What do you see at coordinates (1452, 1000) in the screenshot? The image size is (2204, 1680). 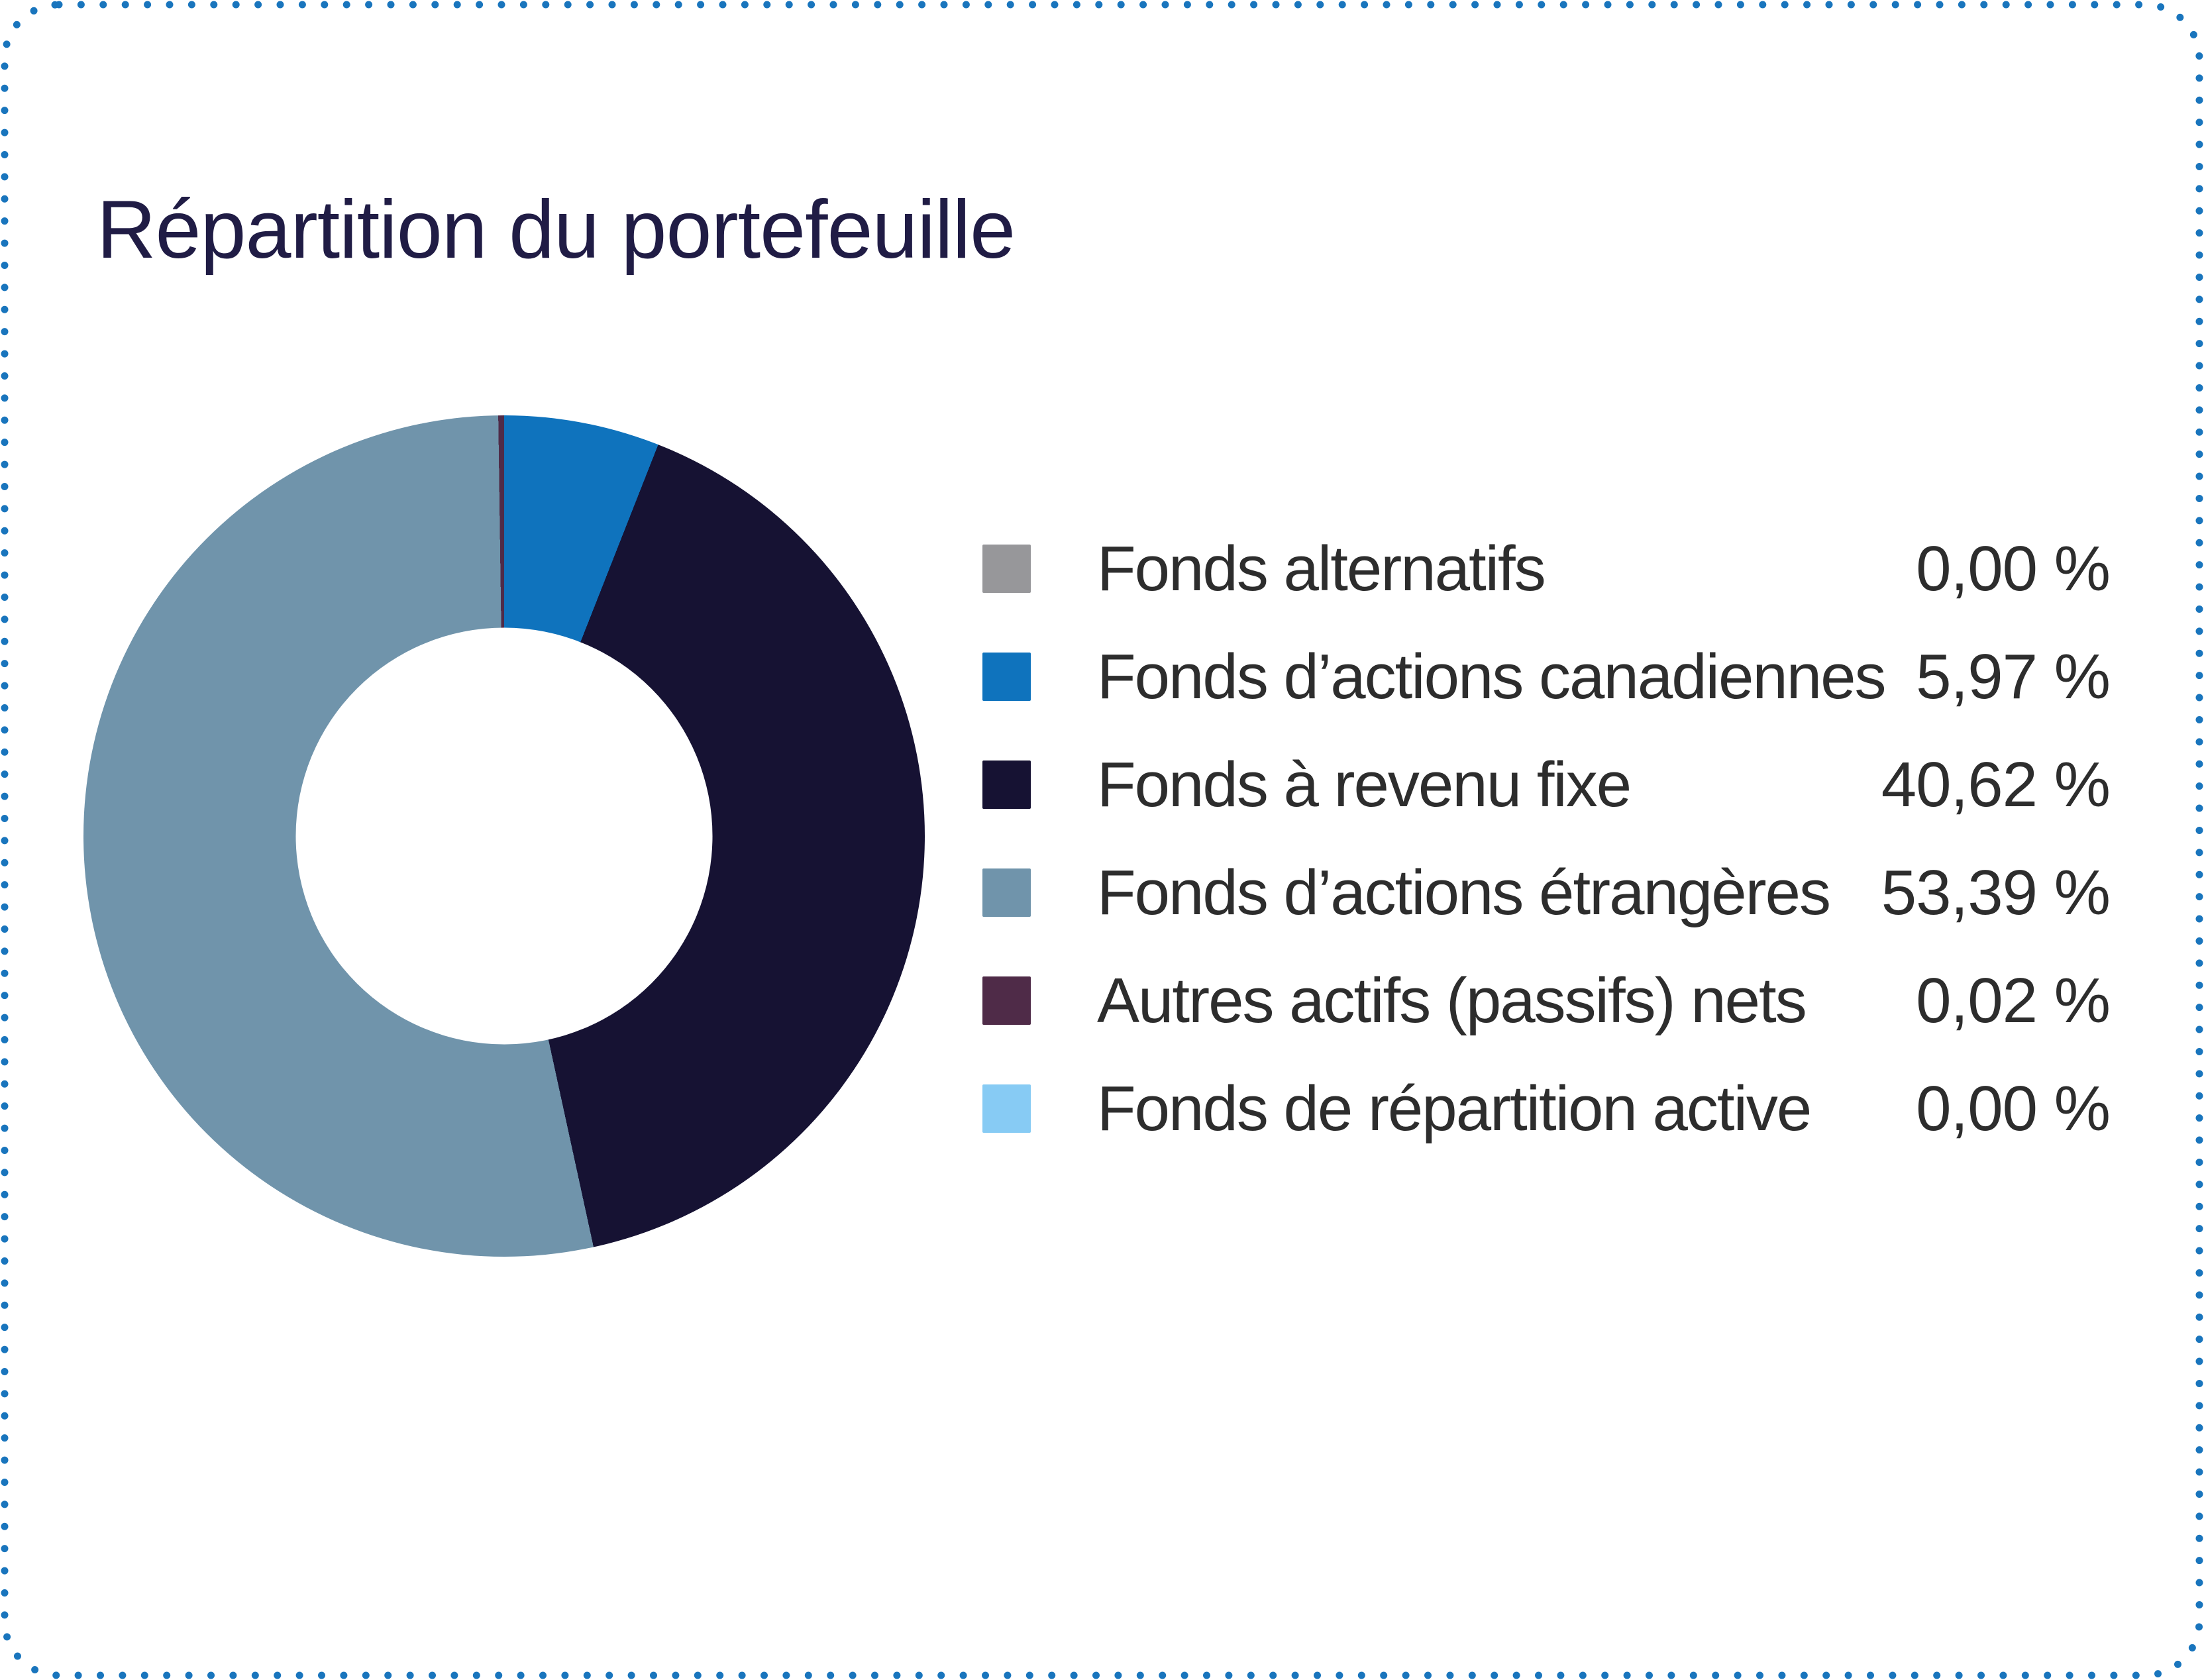 I see `legend-label: Autres actifs (passifs) nets` at bounding box center [1452, 1000].